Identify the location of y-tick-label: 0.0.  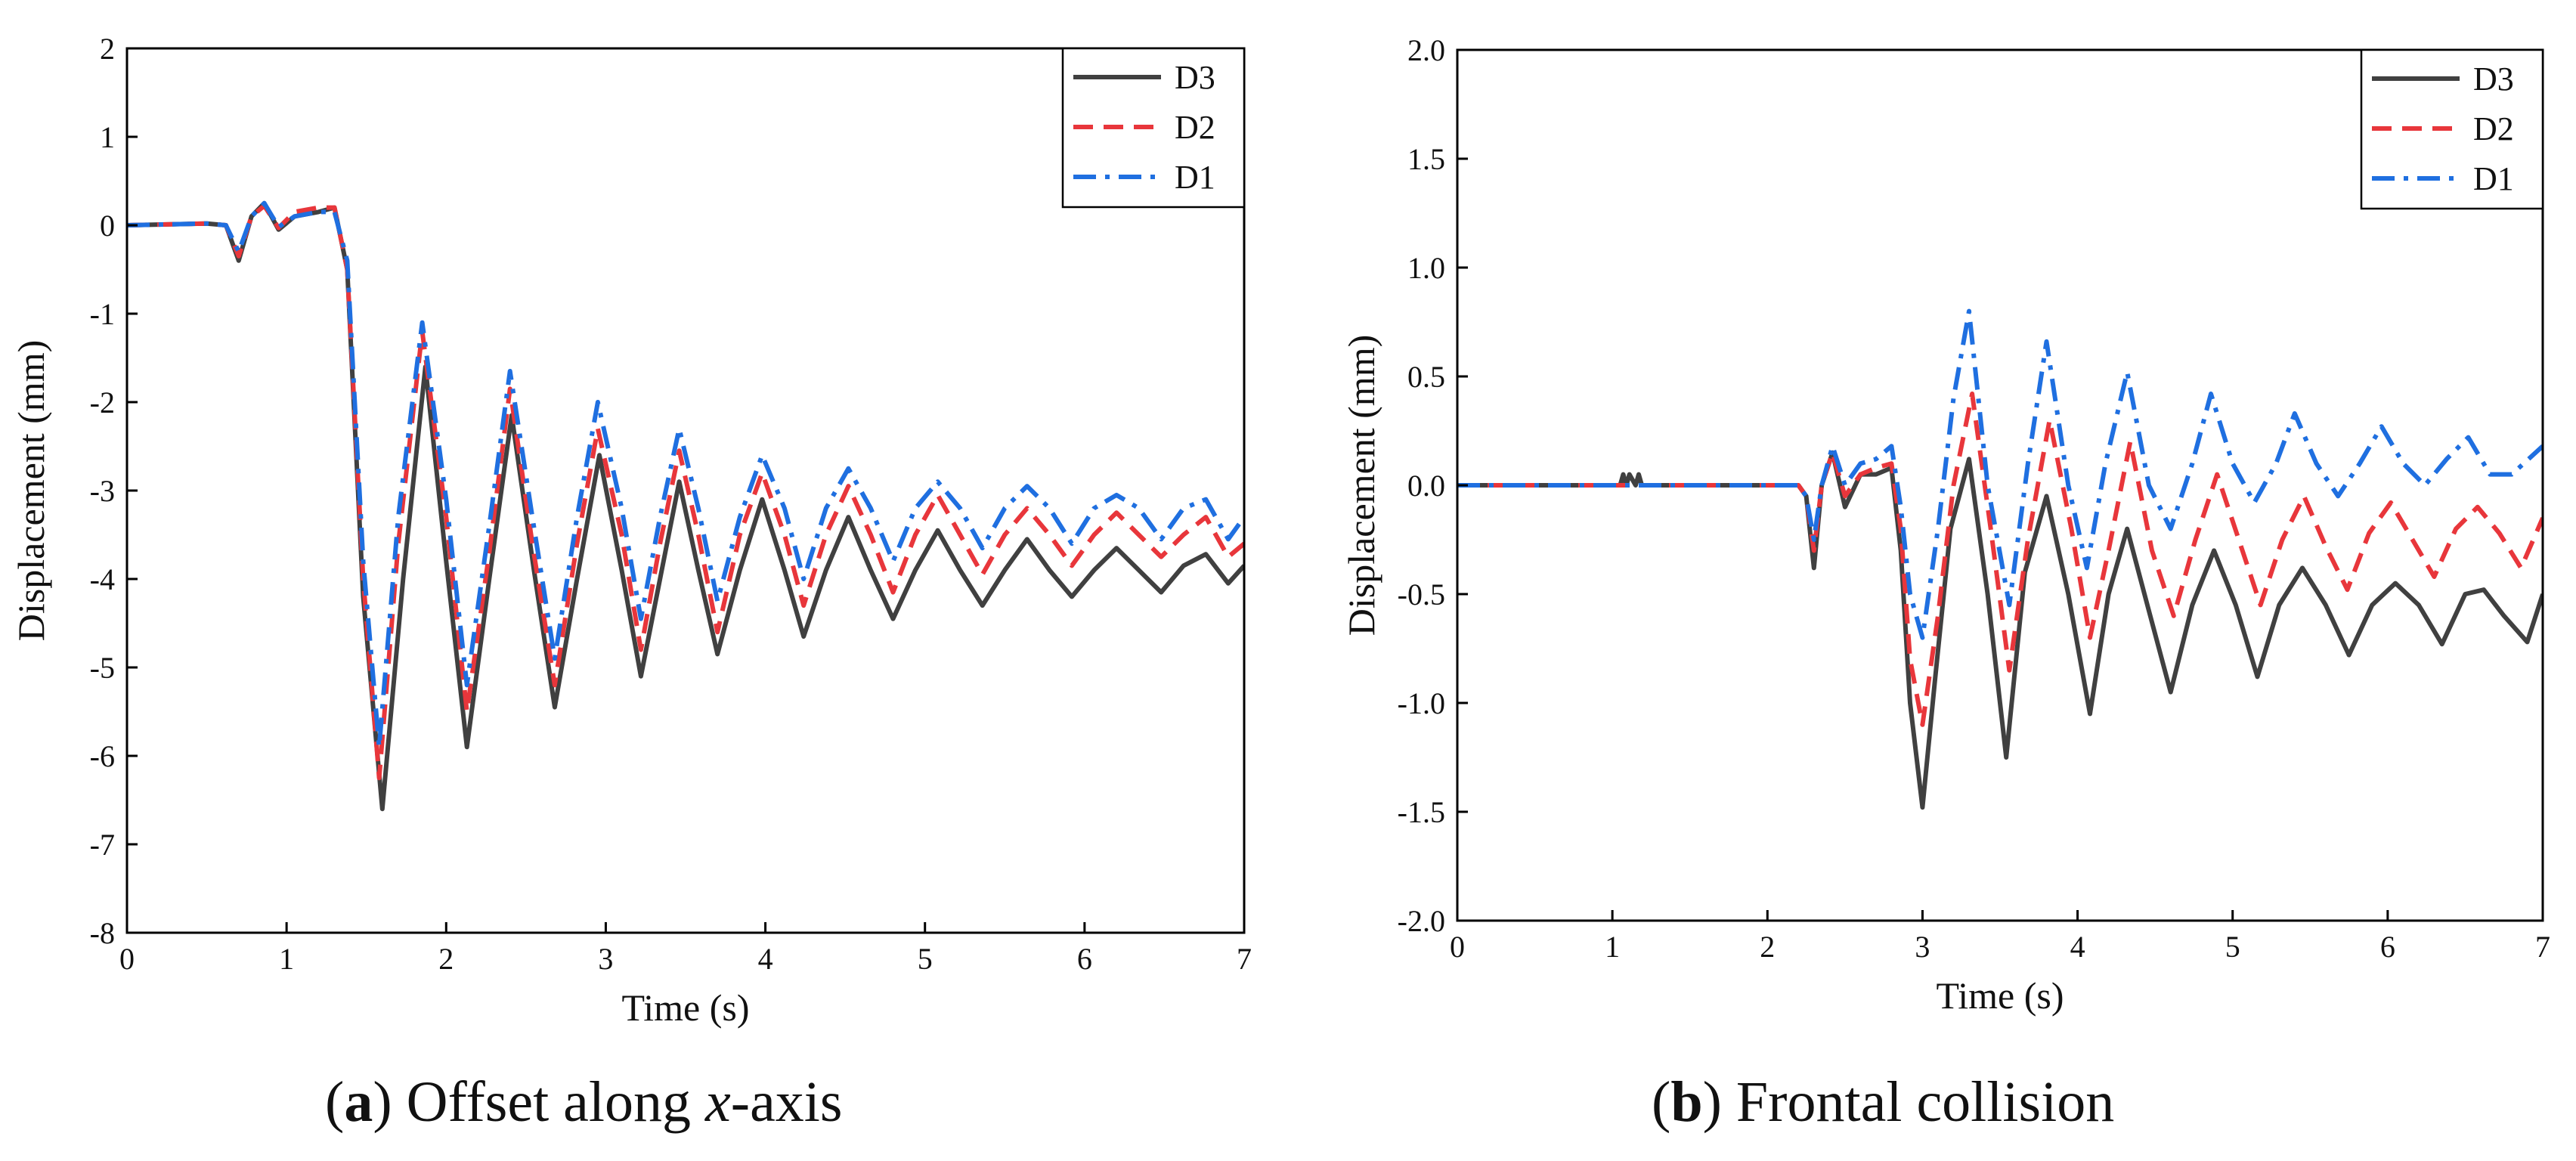
(1426, 486).